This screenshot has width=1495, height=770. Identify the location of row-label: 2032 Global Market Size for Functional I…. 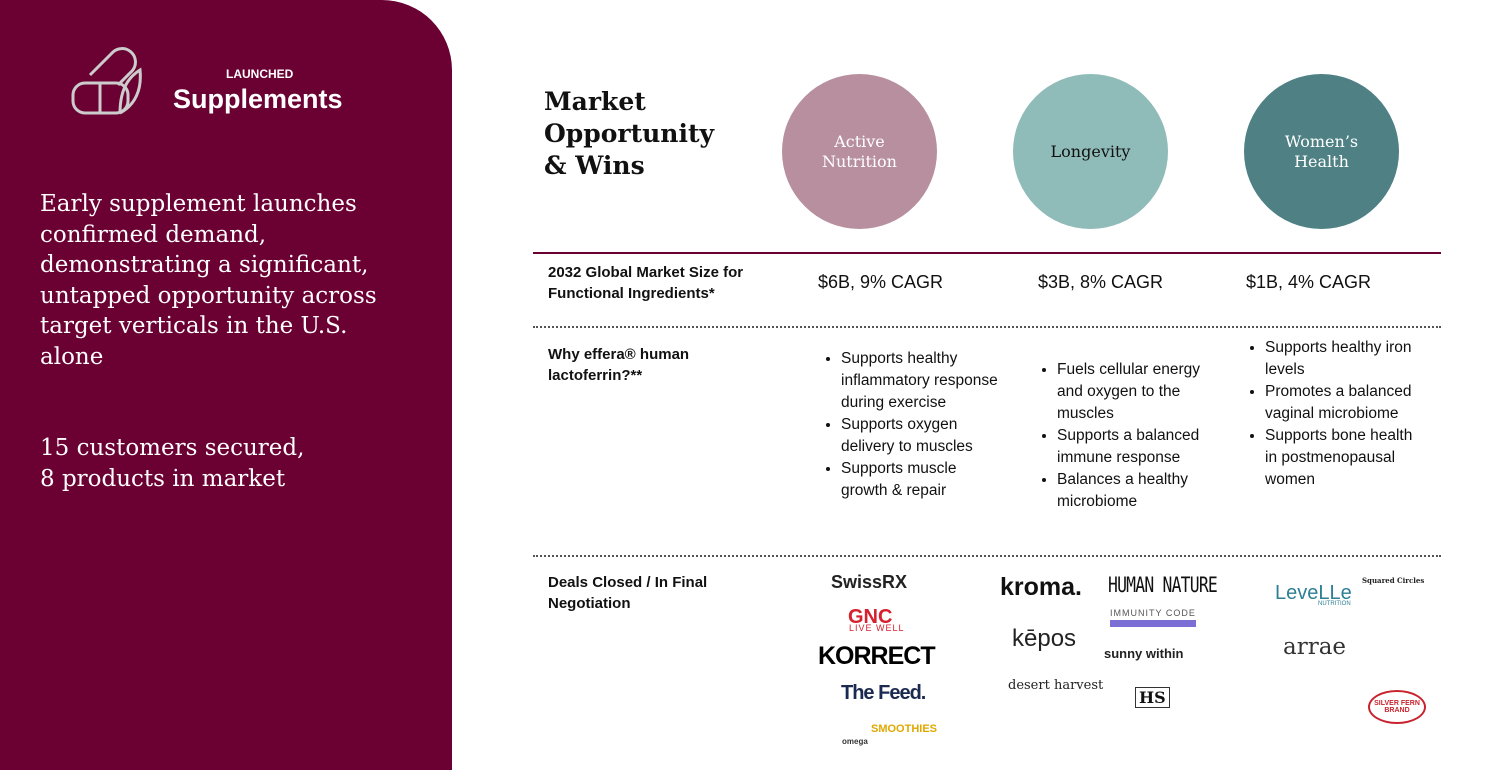
(646, 283).